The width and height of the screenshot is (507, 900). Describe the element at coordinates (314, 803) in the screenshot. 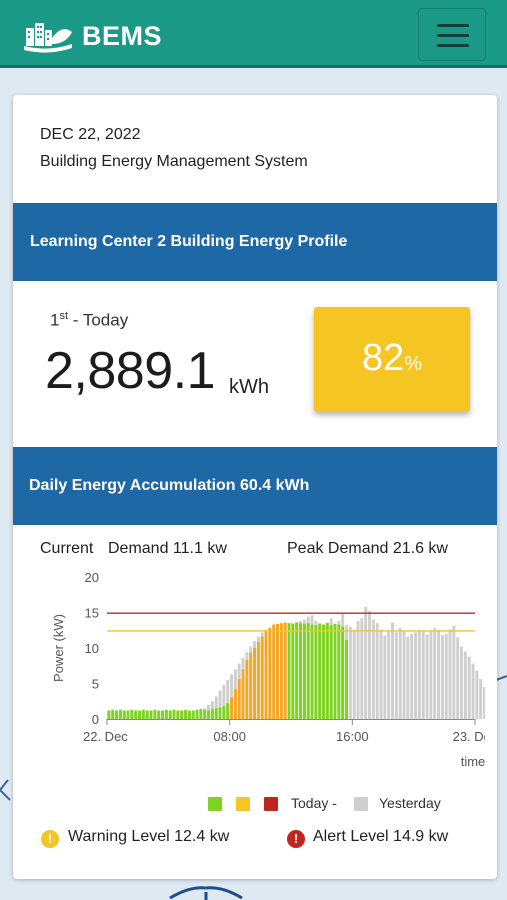

I see `legend-today-label: Today -` at that location.